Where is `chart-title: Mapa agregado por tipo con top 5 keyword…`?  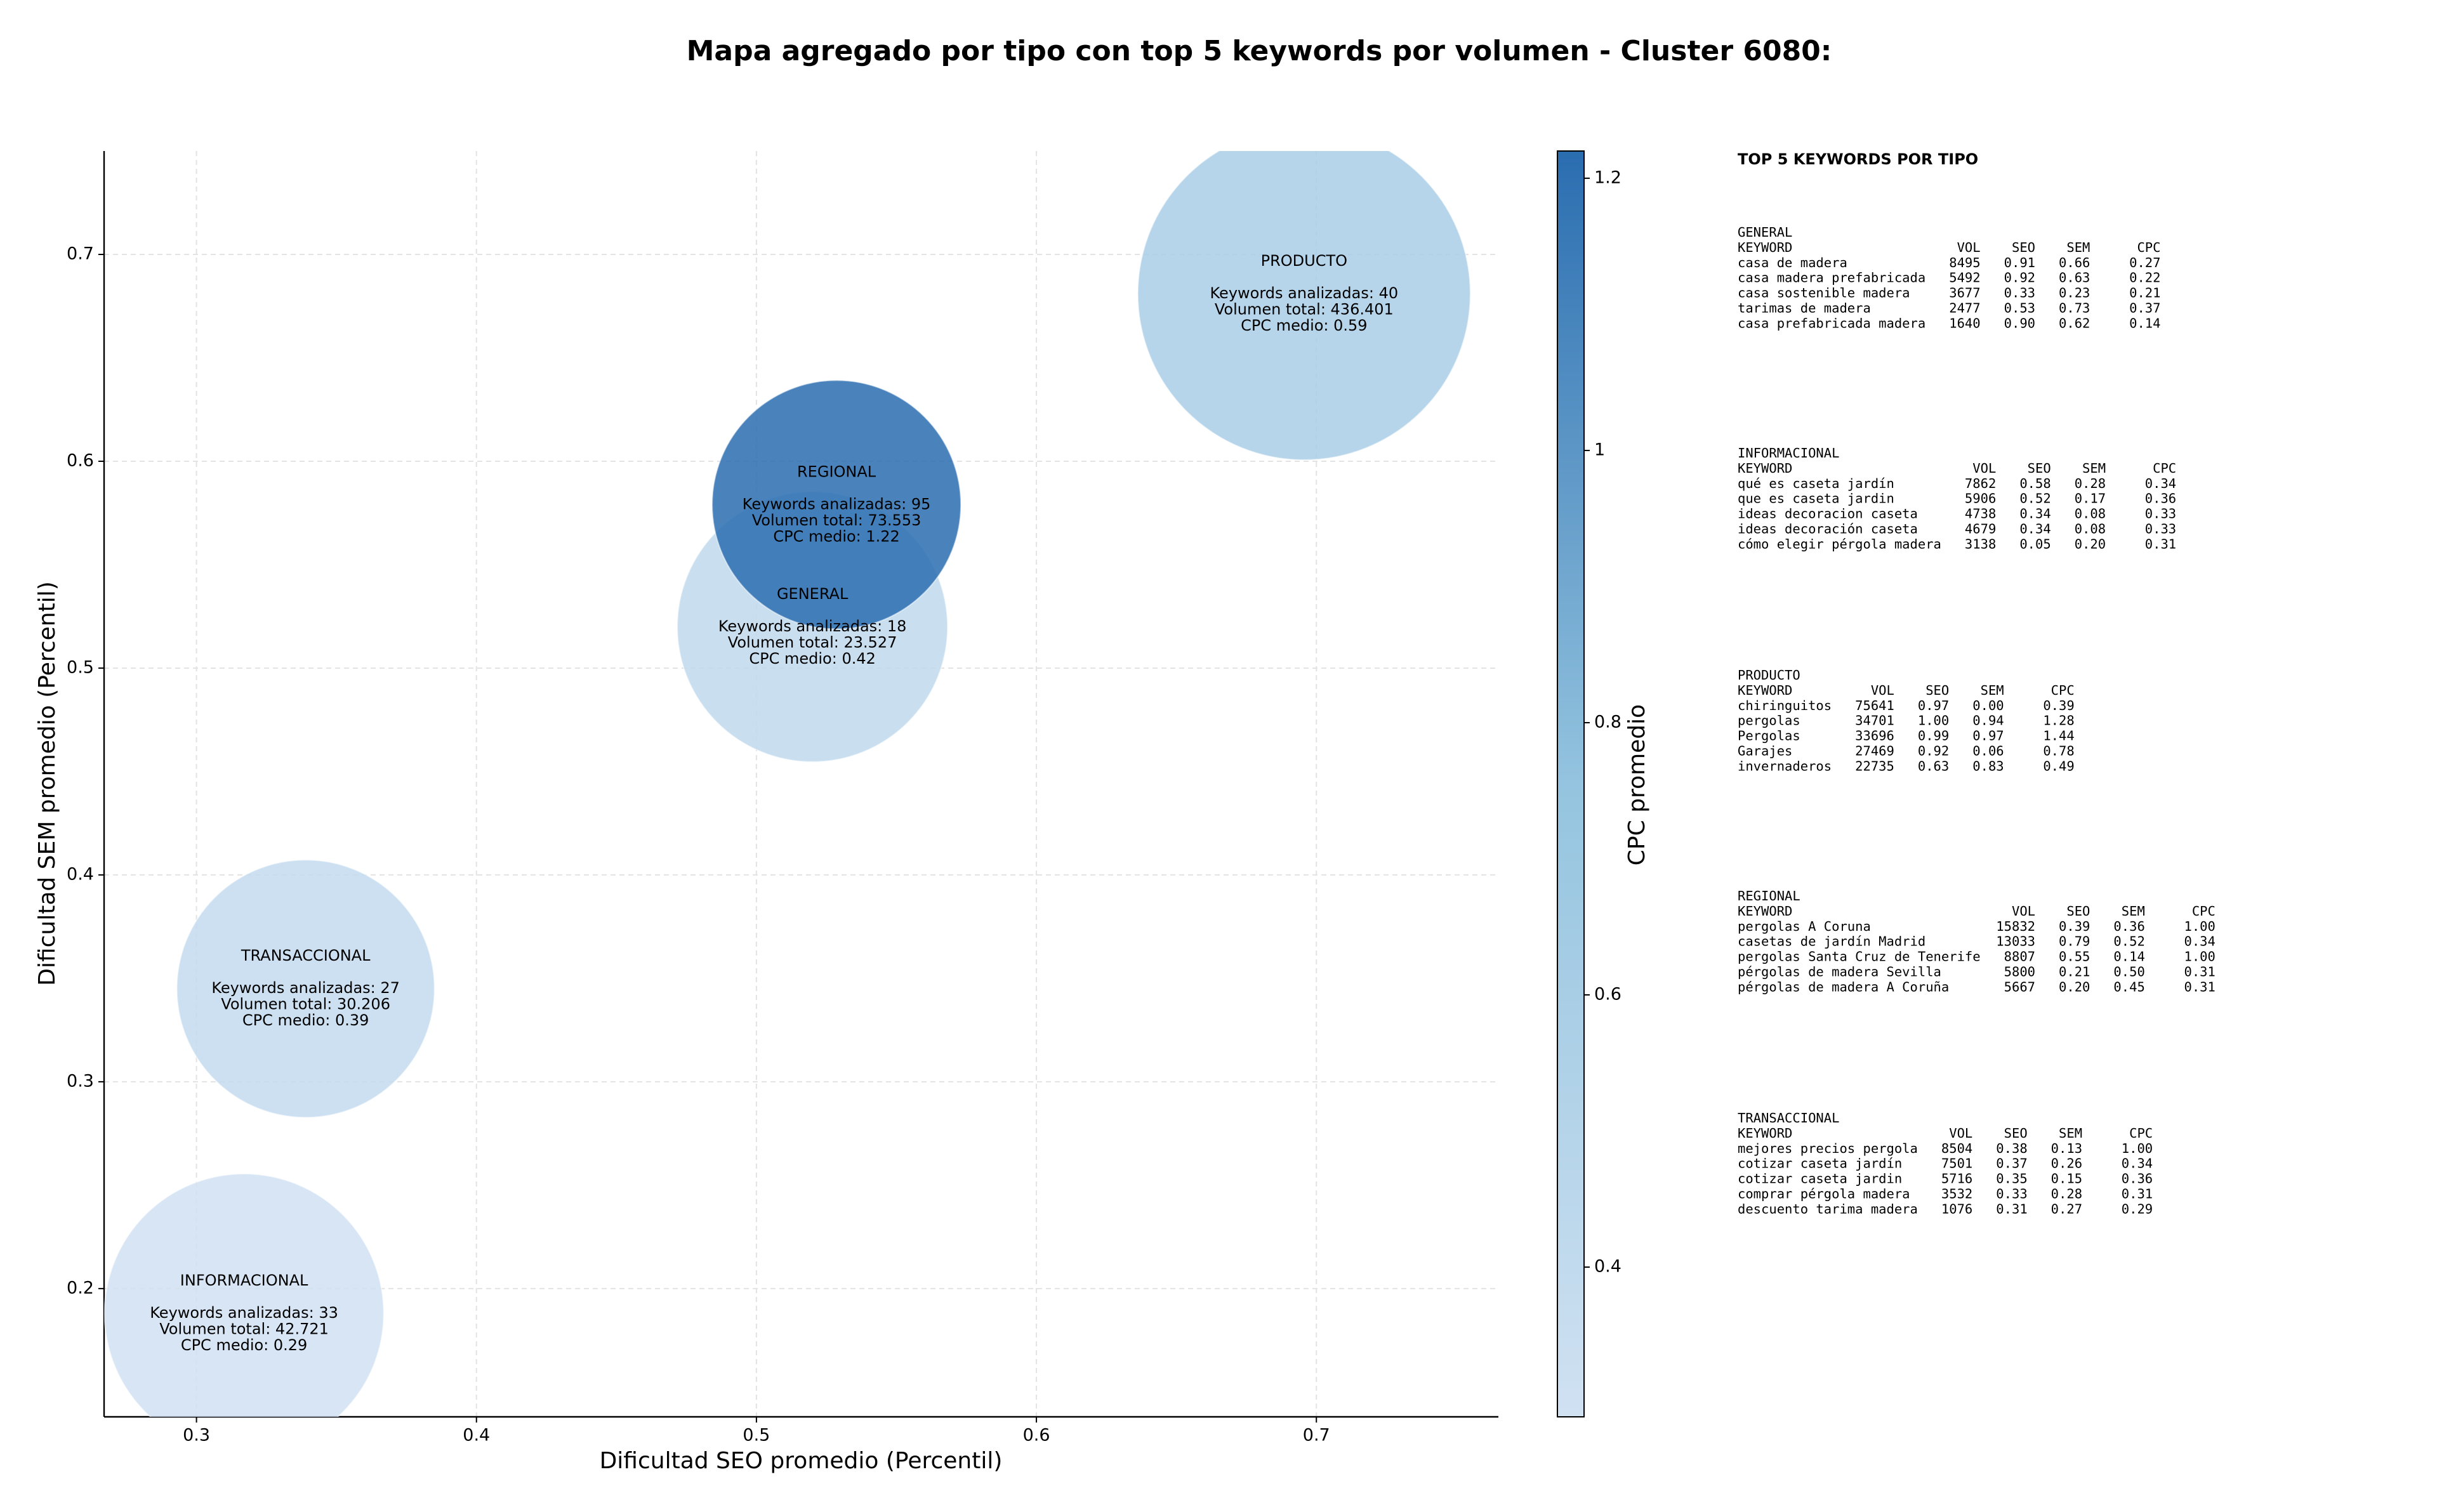 chart-title: Mapa agregado por tipo con top 5 keyword… is located at coordinates (1259, 51).